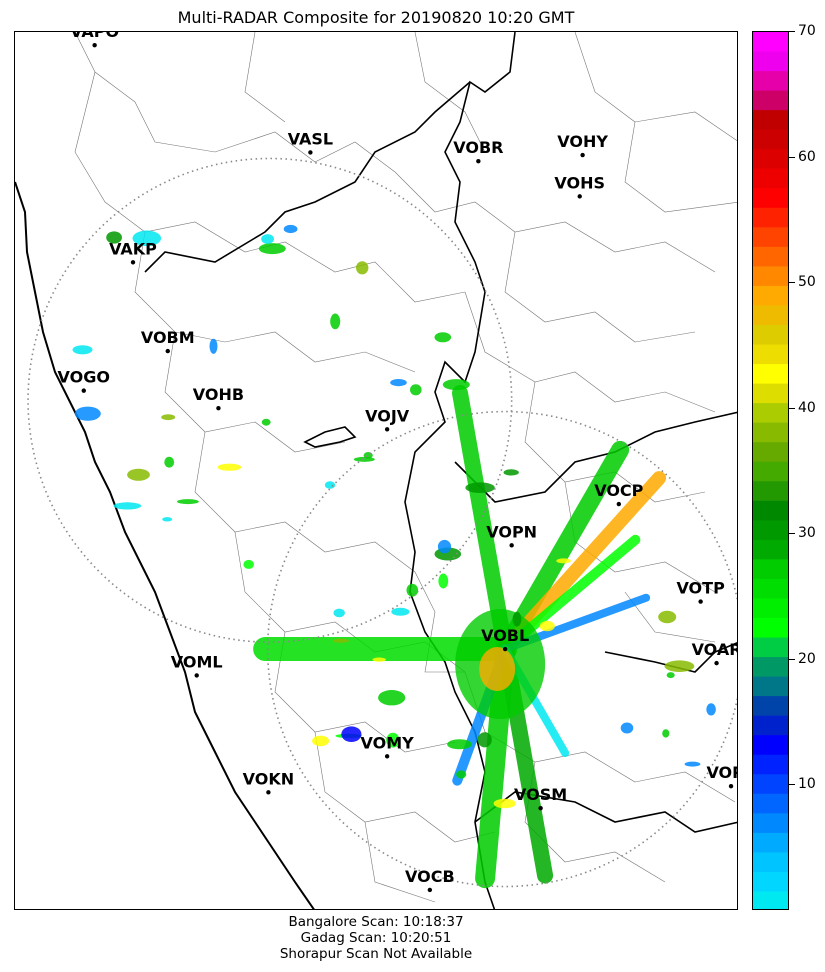 The image size is (825, 972). I want to click on station-label-vopn: VOPN, so click(511, 531).